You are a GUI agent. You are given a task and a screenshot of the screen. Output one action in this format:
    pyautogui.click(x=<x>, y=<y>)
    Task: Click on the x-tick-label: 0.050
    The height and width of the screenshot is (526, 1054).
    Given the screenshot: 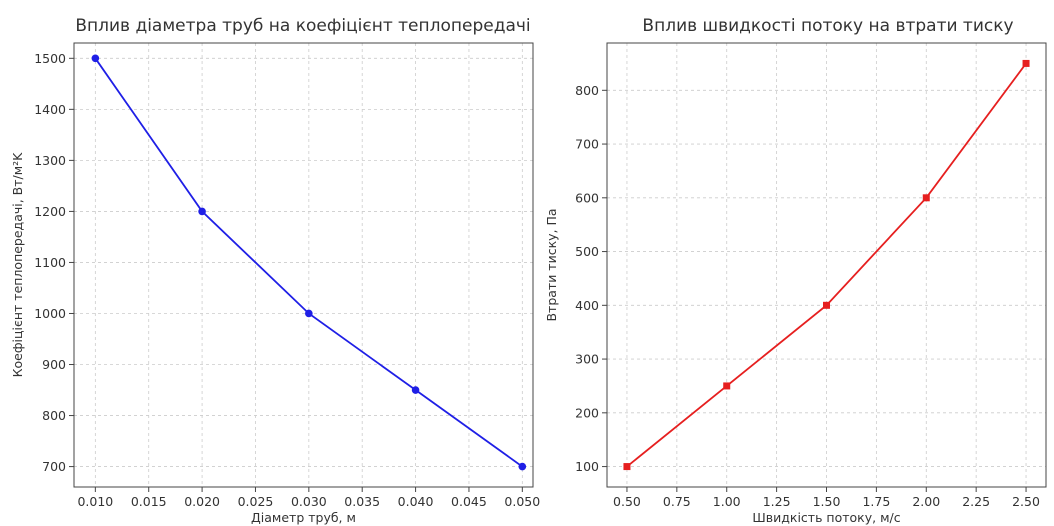 What is the action you would take?
    pyautogui.click(x=522, y=501)
    